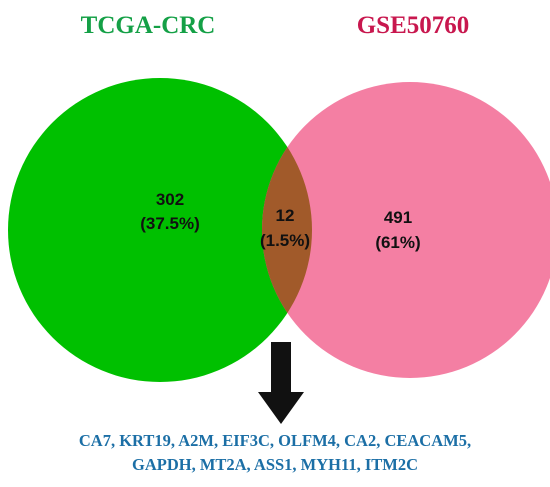 This screenshot has width=550, height=487. I want to click on right-only-count: 491, so click(398, 217).